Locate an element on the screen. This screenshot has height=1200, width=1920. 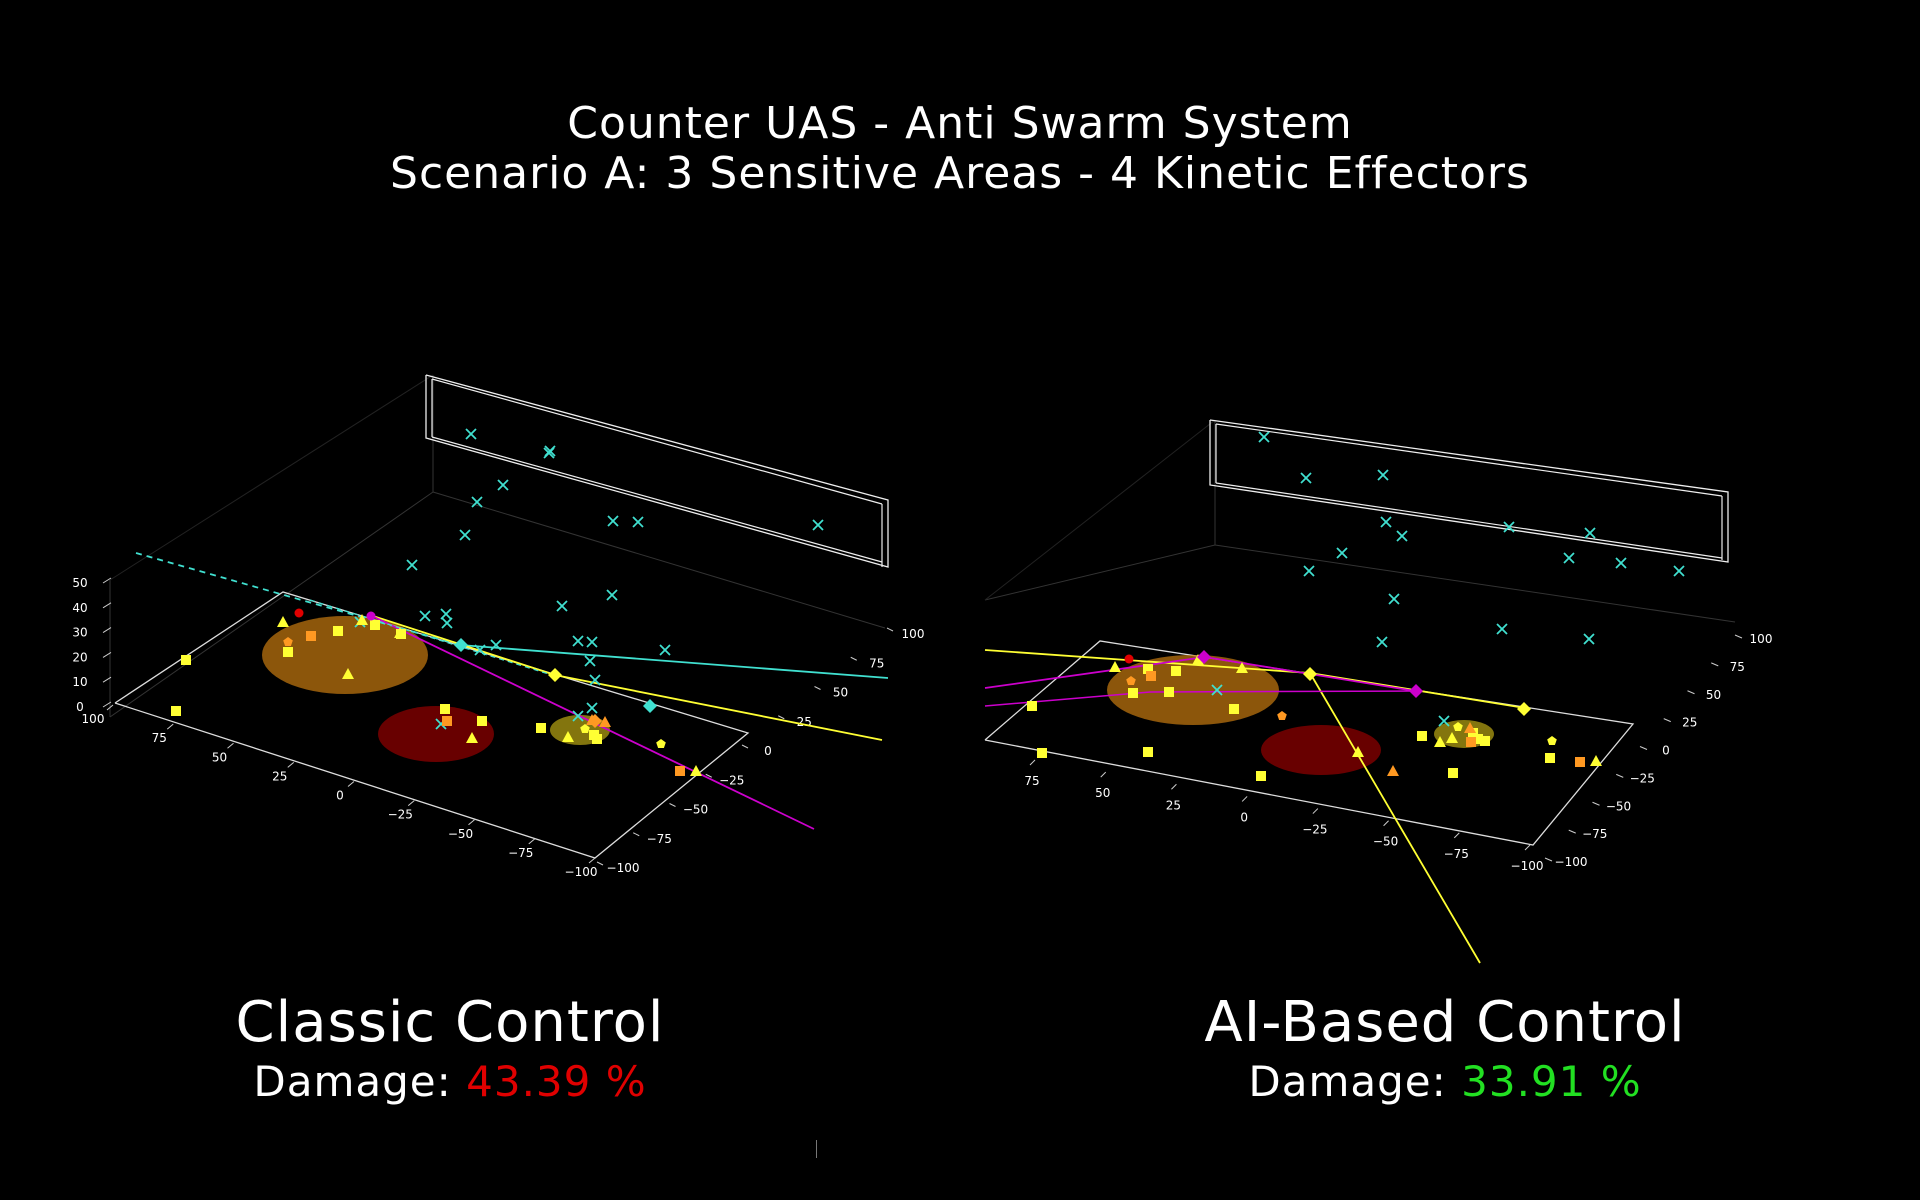
airspace-box is located at coordinates (1469, 491).